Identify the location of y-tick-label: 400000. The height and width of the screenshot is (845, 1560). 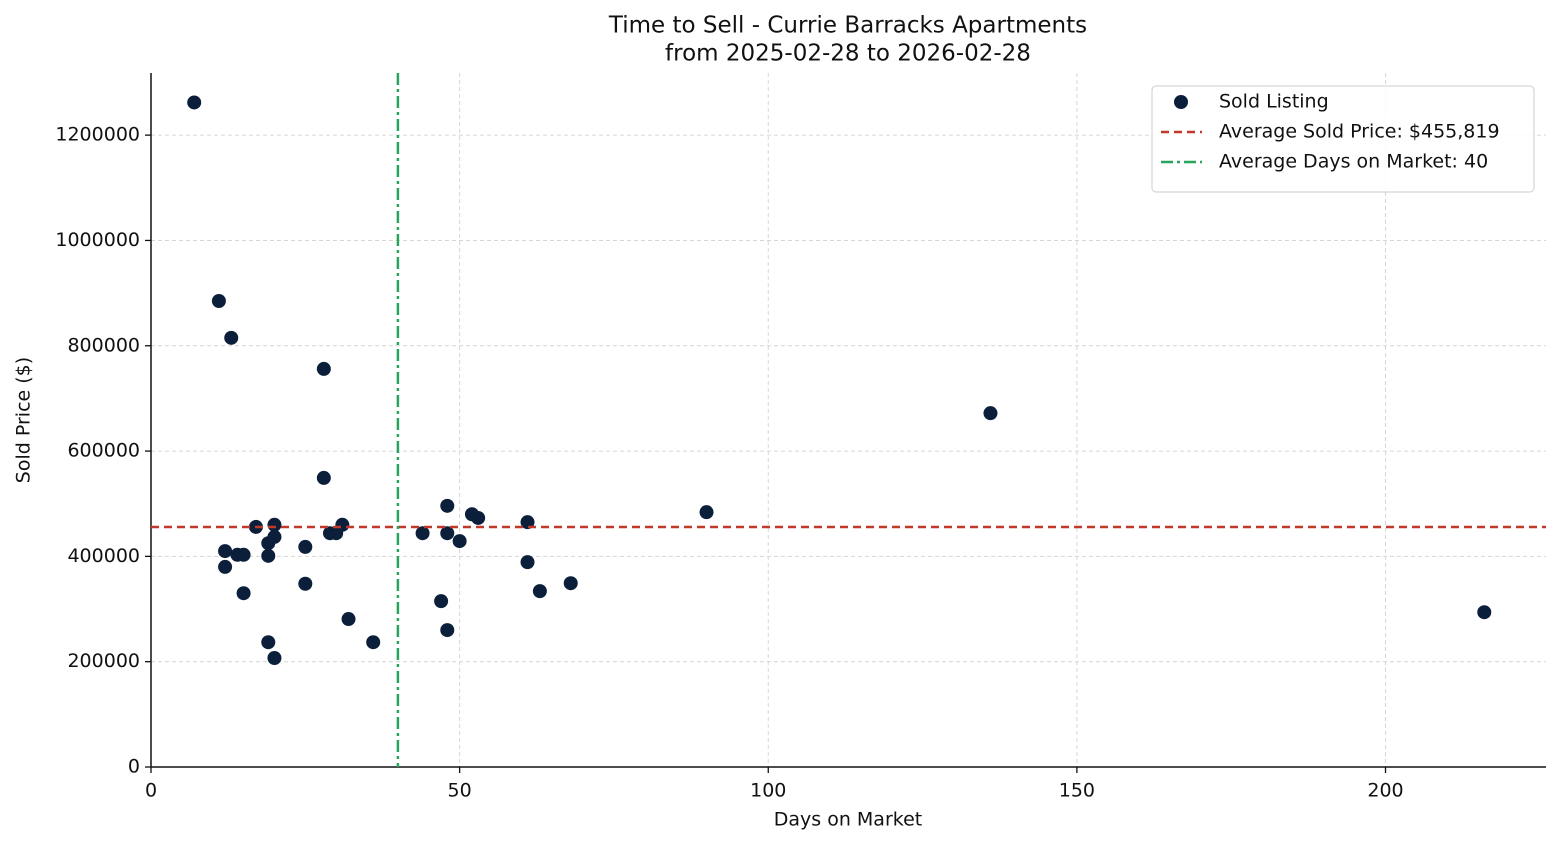
(103, 556).